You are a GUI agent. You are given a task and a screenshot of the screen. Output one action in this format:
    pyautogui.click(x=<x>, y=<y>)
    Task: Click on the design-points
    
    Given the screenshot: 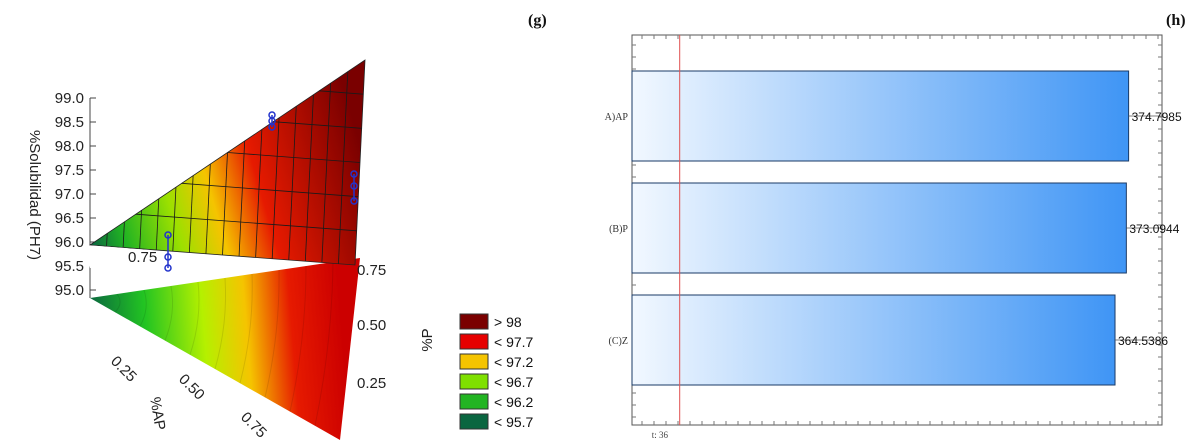 What is the action you would take?
    pyautogui.click(x=261, y=191)
    